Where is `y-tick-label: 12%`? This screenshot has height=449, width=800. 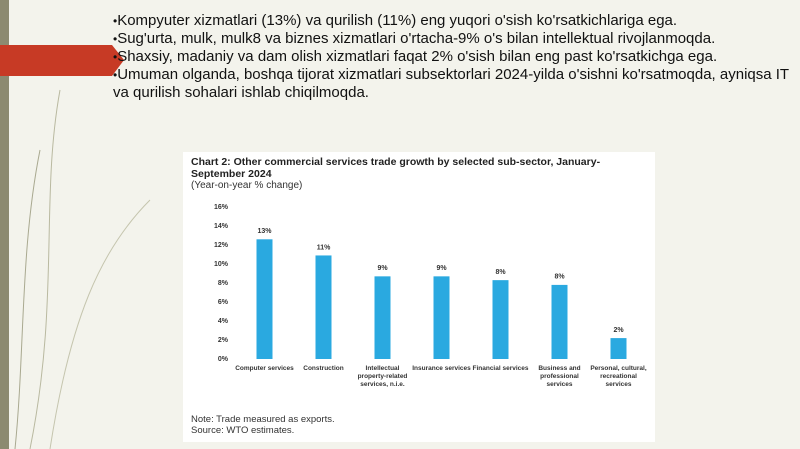 y-tick-label: 12% is located at coordinates (221, 245).